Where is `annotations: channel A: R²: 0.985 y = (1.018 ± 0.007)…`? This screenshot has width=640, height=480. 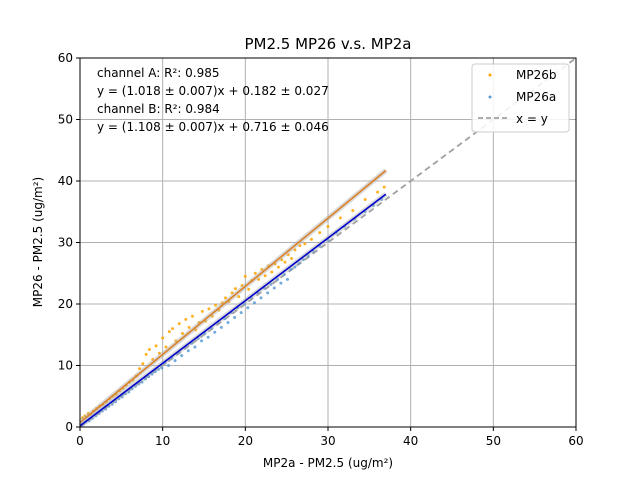
annotations: channel A: R²: 0.985 y = (1.018 ± 0.007)… is located at coordinates (213, 100).